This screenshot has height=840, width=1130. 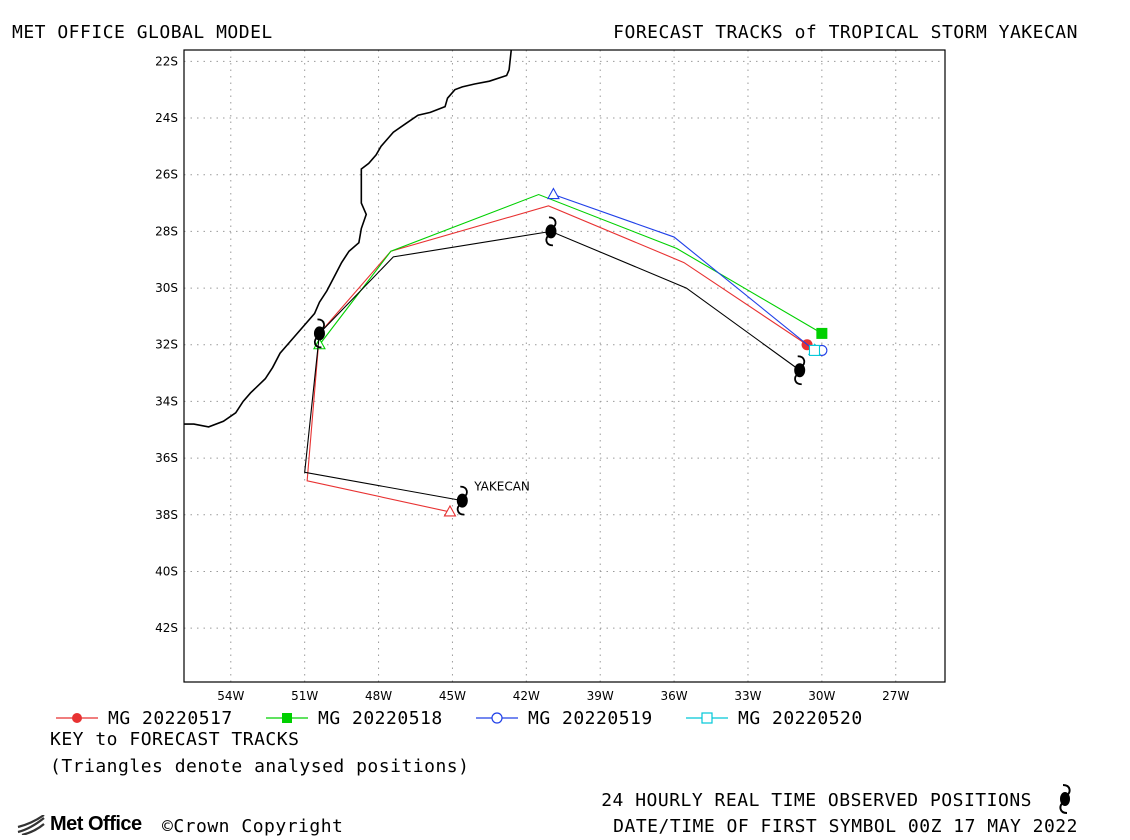 I want to click on legend-item-20220518: MG 20220518, so click(x=353, y=718).